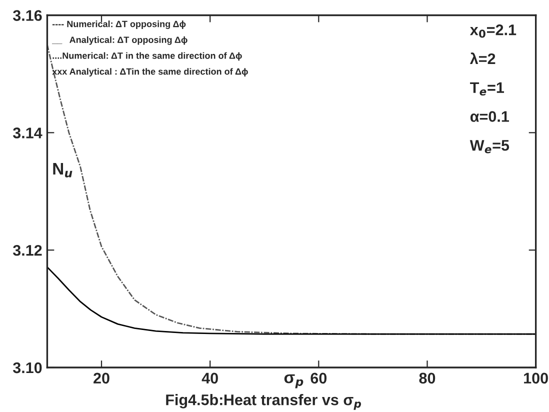 The height and width of the screenshot is (412, 549). Describe the element at coordinates (147, 56) in the screenshot. I see `annotation: ....Numerical: ΔT in the same direction of Δϕ` at that location.